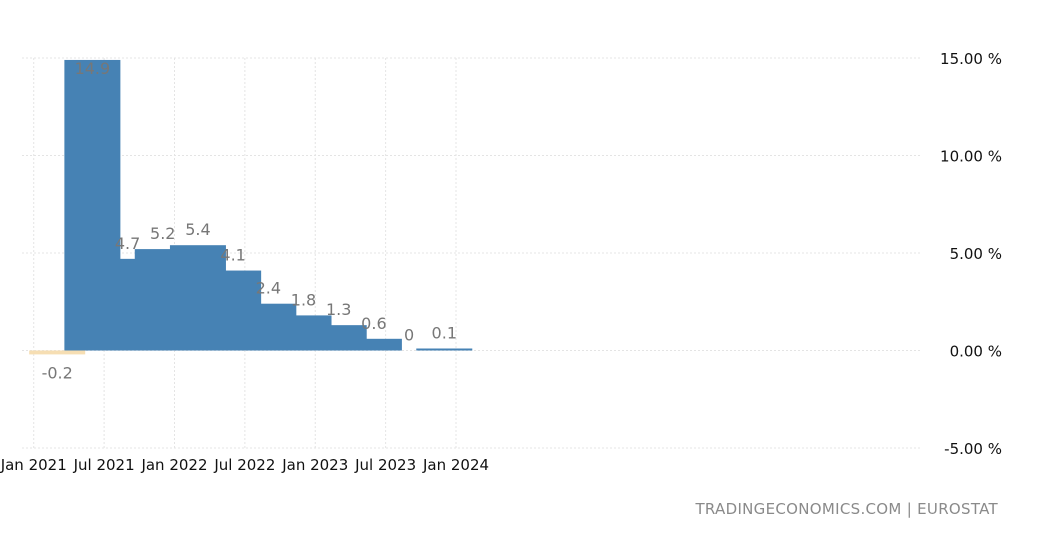  What do you see at coordinates (303, 299) in the screenshot?
I see `data-label: 1.8` at bounding box center [303, 299].